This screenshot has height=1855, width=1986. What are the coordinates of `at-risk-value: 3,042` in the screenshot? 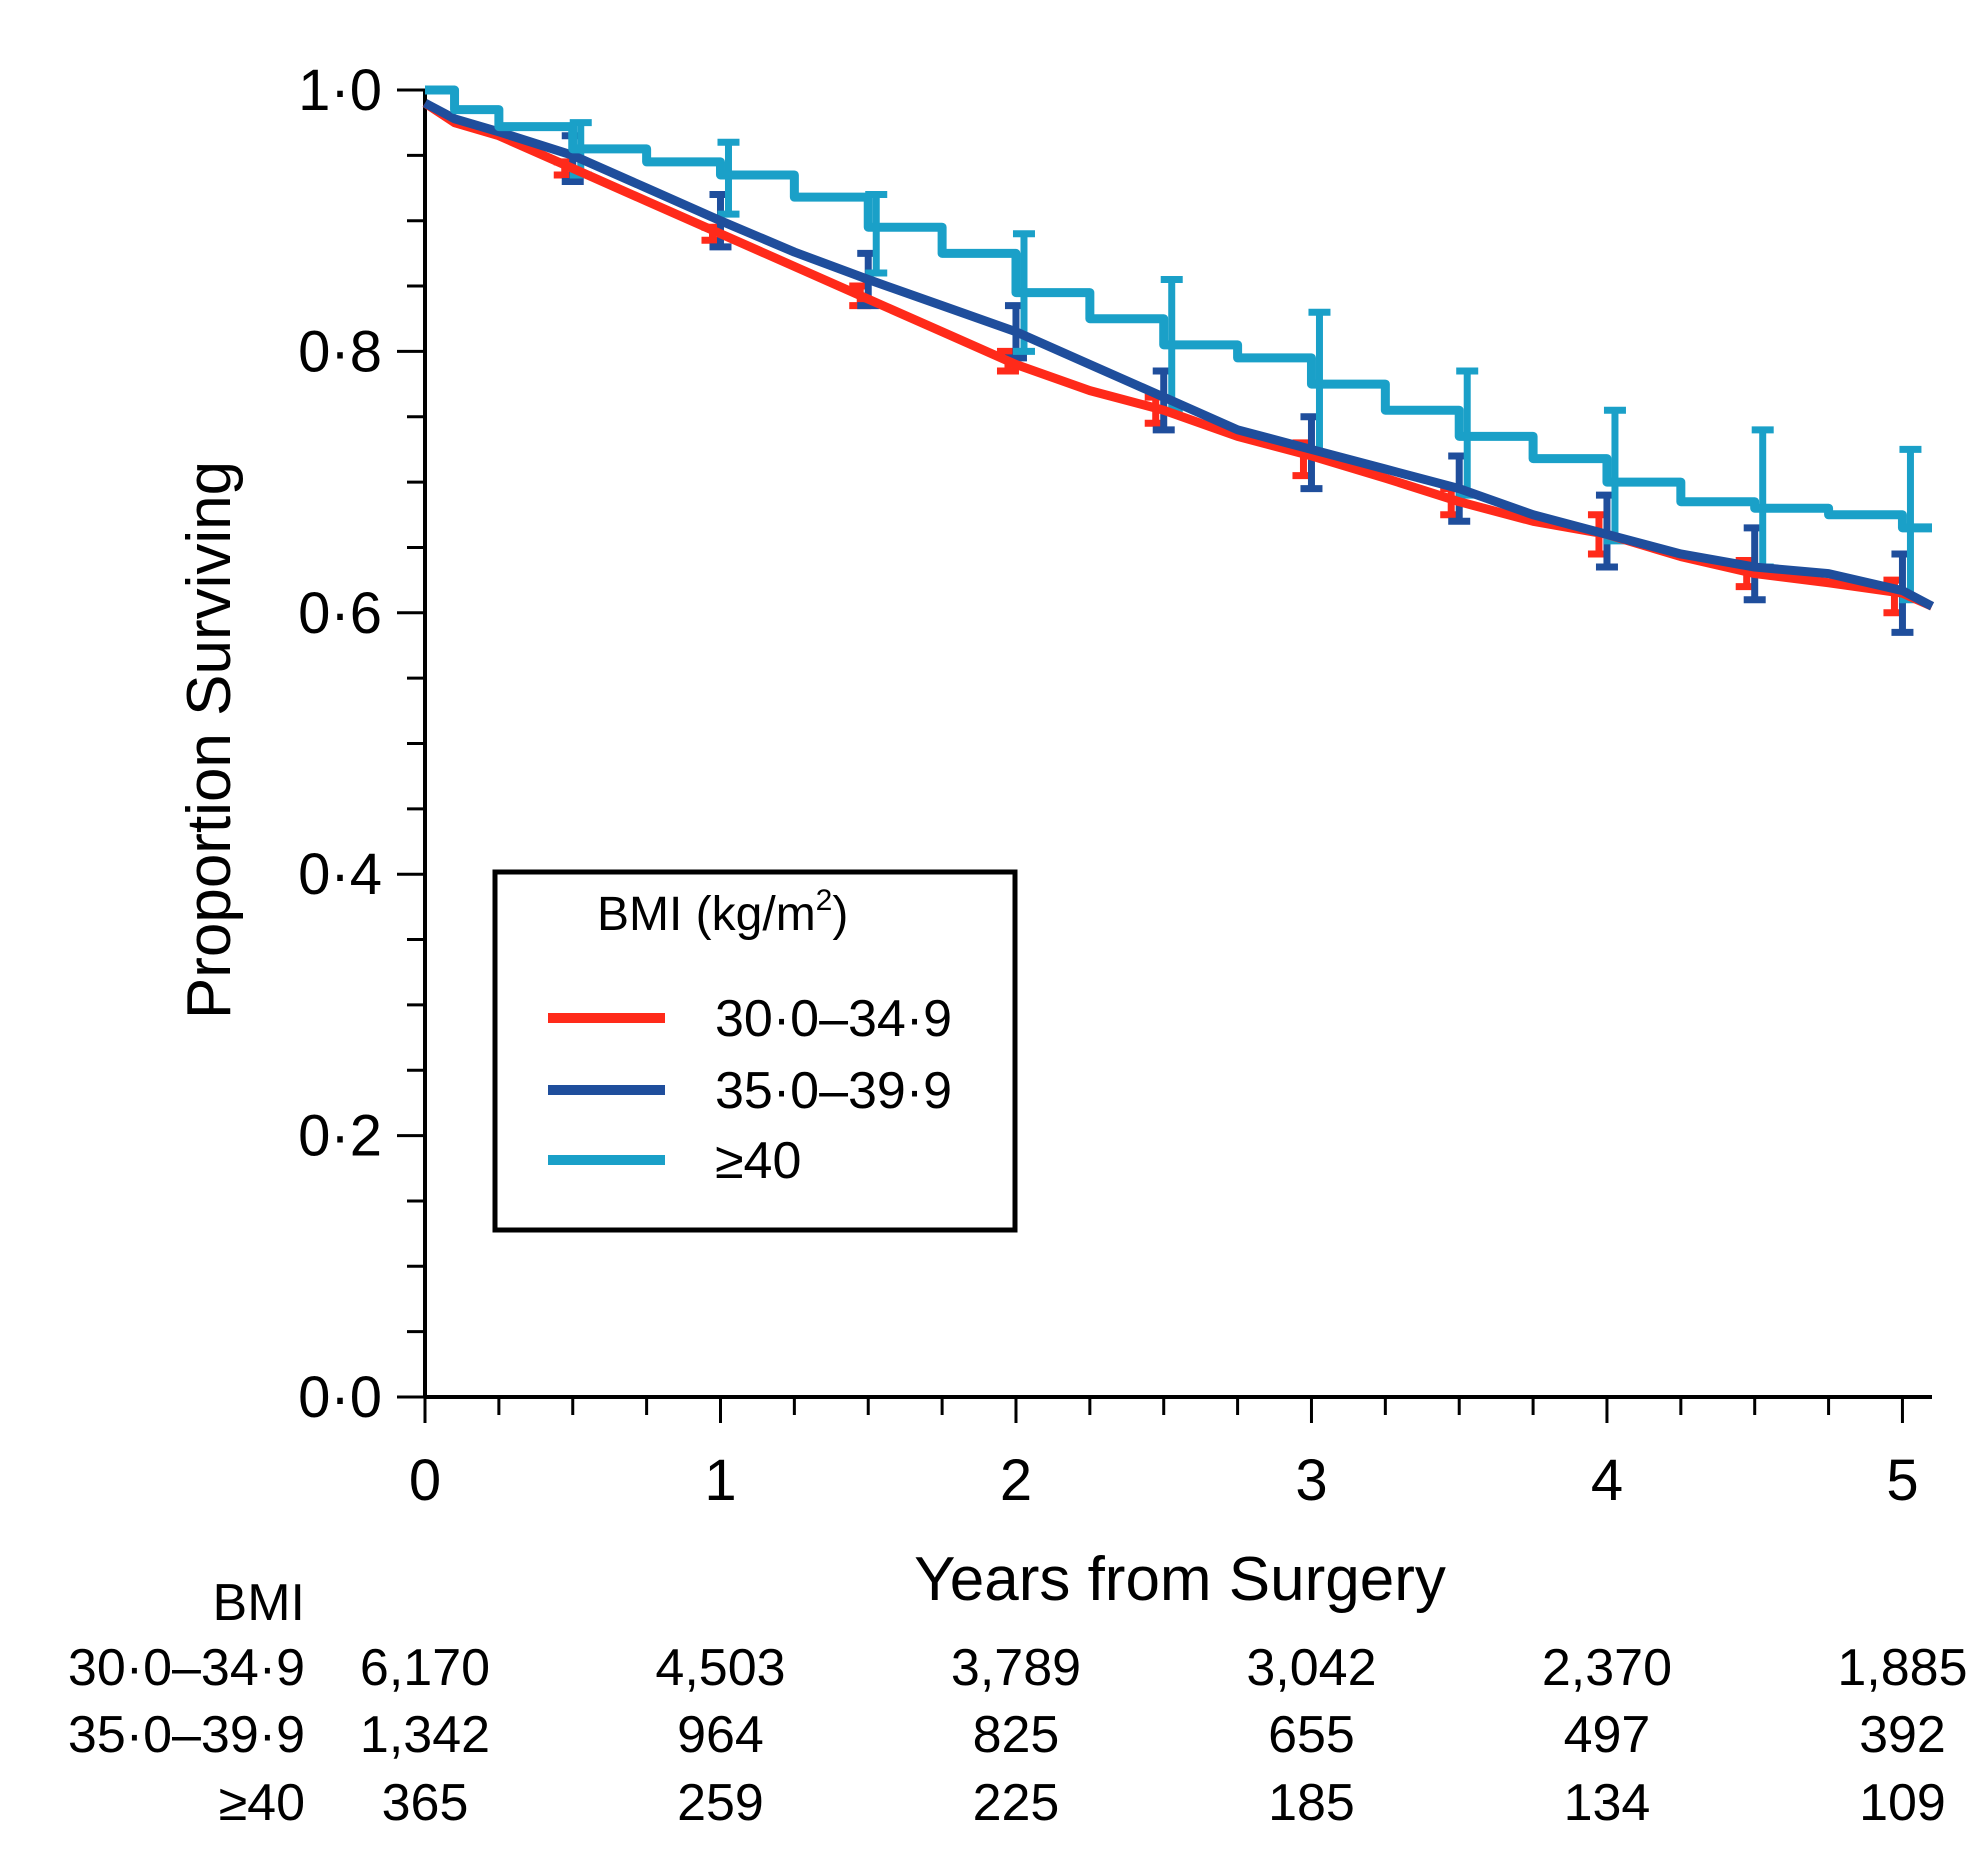 It's located at (1311, 1668).